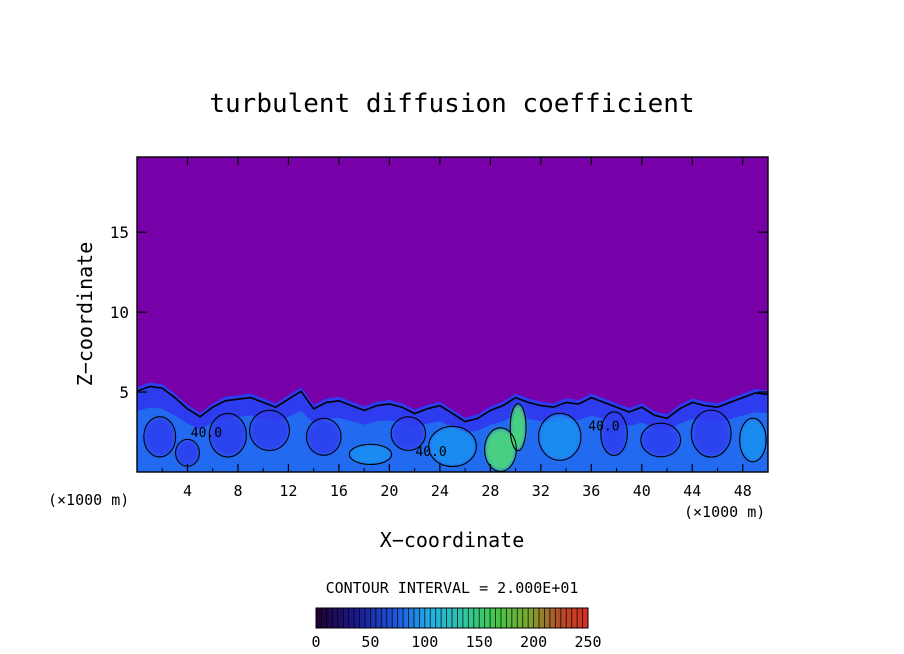 The height and width of the screenshot is (654, 904). I want to click on x-tick-label-8: 36, so click(591, 491).